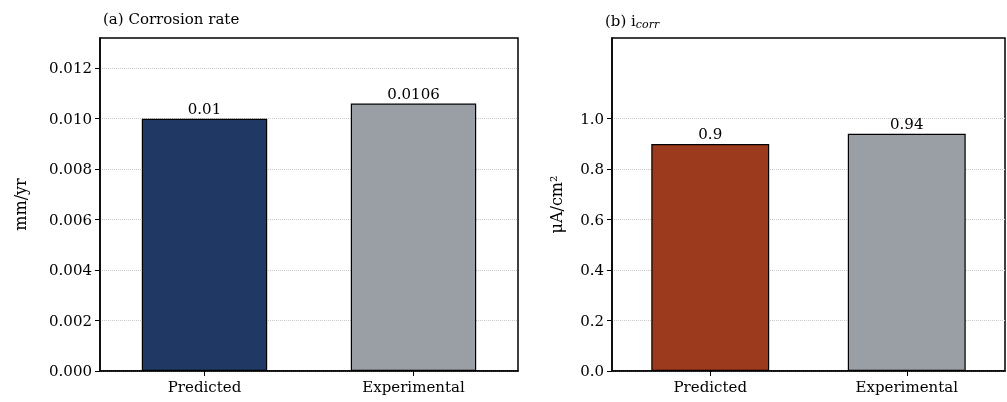 The image size is (1007, 402). Describe the element at coordinates (20, 204) in the screenshot. I see `y-axis-title: mm/yr` at that location.